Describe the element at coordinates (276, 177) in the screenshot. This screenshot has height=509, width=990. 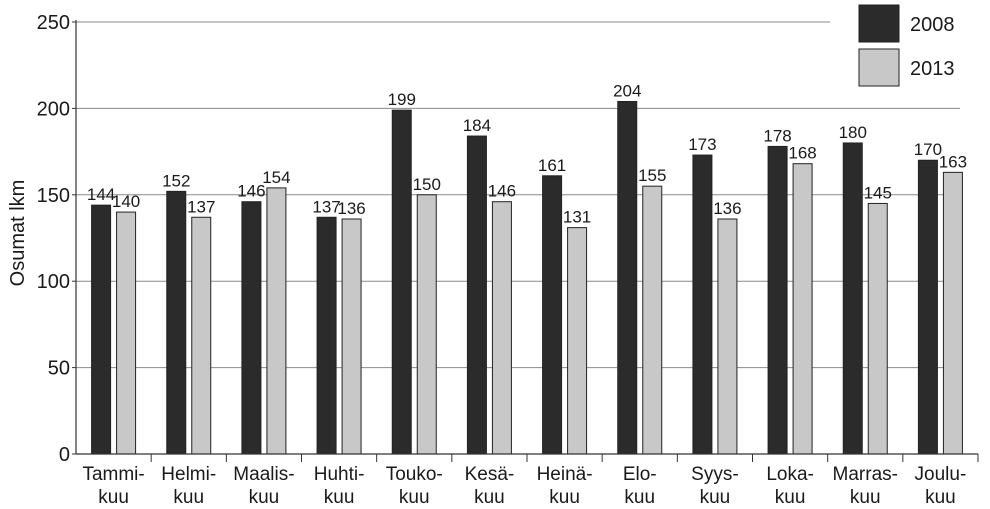
I see `value-label-2013-2: 154` at that location.